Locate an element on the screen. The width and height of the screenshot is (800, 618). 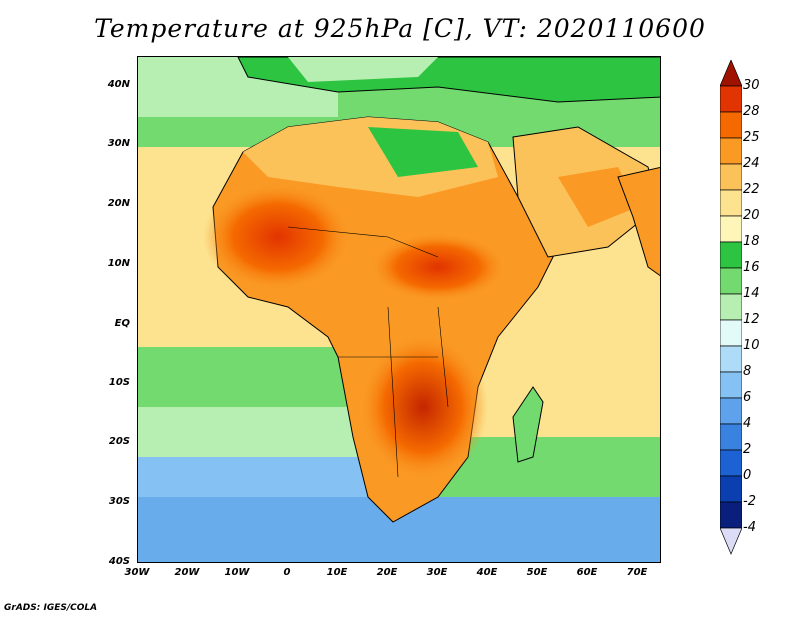
lon-label-30e: 30E is located at coordinates (437, 572).